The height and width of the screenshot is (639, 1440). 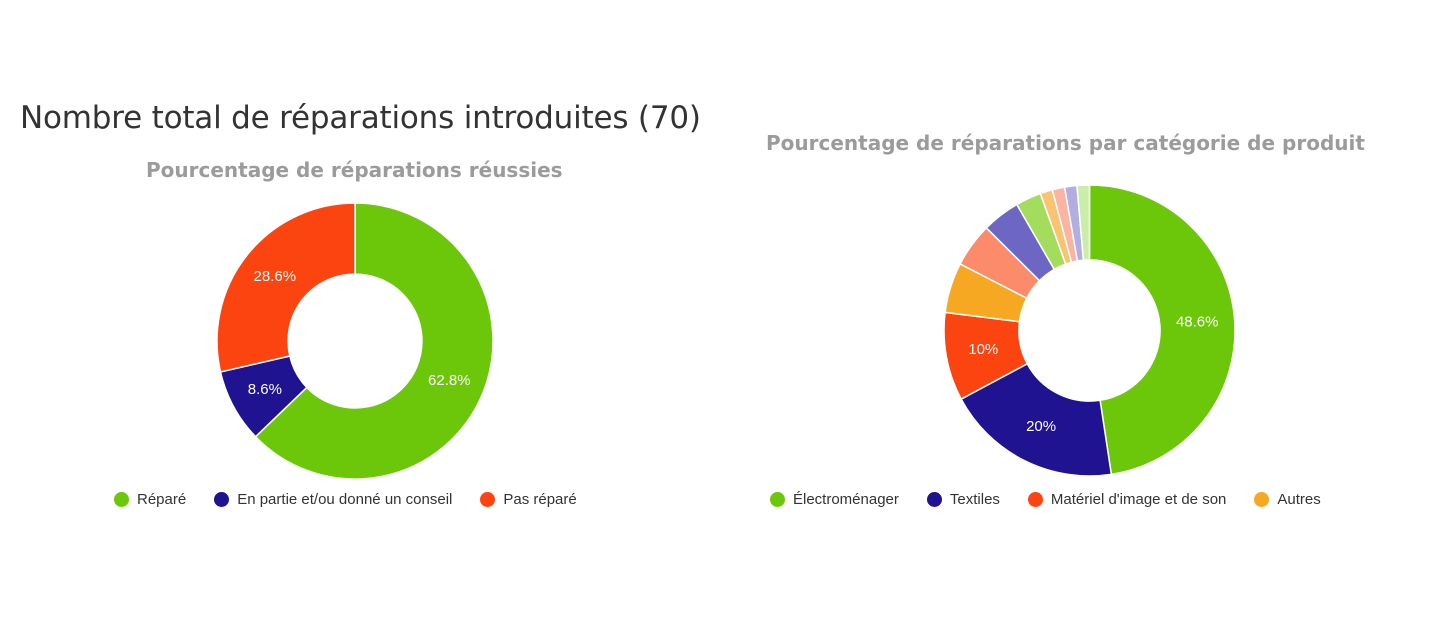 I want to click on legend-item-electromenager: Électroménager, so click(x=834, y=499).